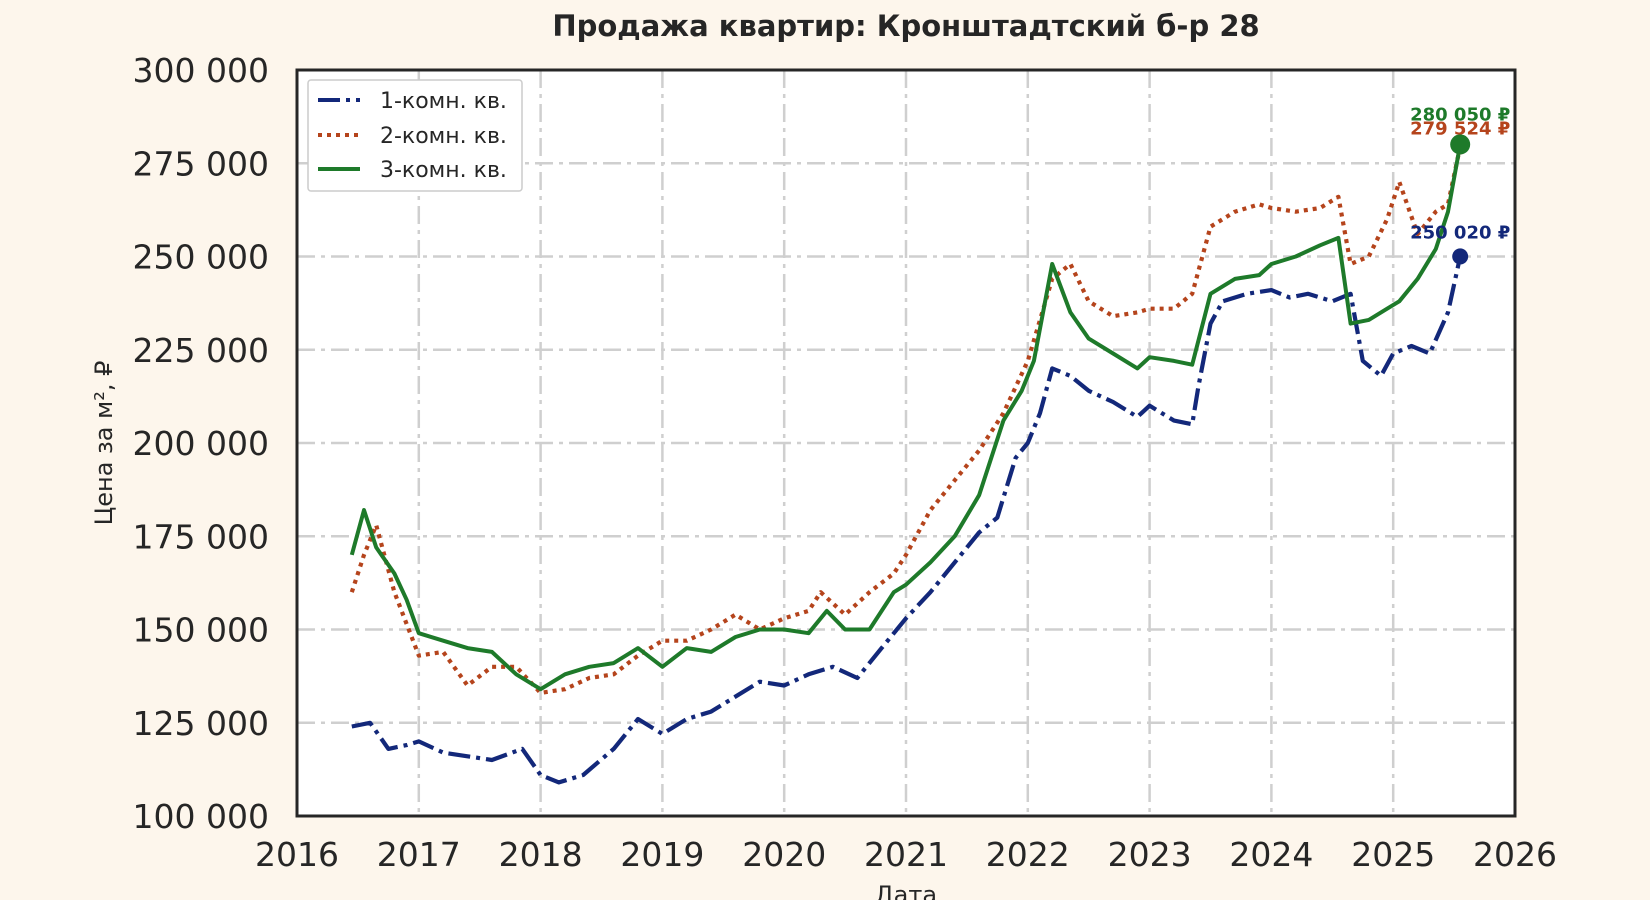  Describe the element at coordinates (1271, 854) in the screenshot. I see `x-tick-label: 2024` at that location.